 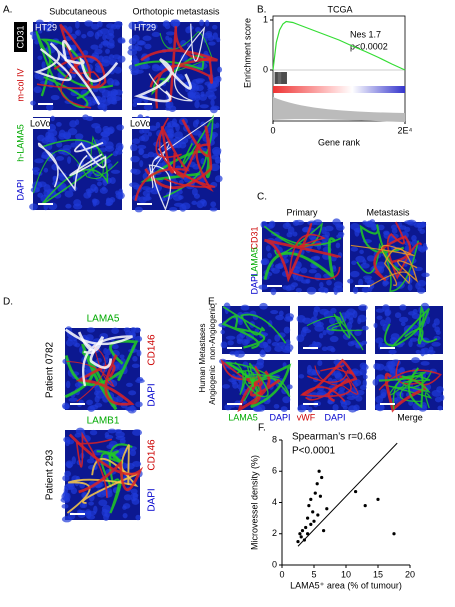 What do you see at coordinates (7, 10) in the screenshot?
I see `panel-label: A.` at bounding box center [7, 10].